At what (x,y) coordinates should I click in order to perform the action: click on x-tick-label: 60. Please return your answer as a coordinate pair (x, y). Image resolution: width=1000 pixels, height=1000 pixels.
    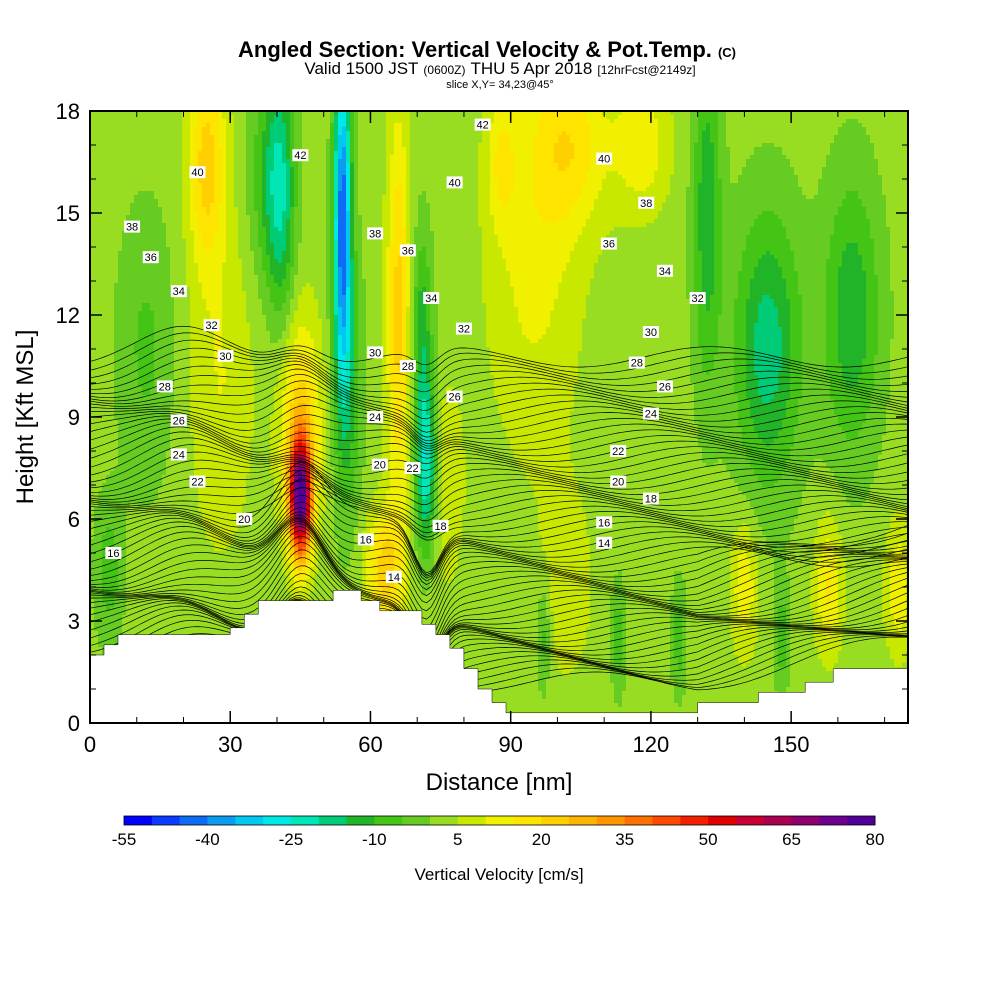
    Looking at the image, I should click on (370, 744).